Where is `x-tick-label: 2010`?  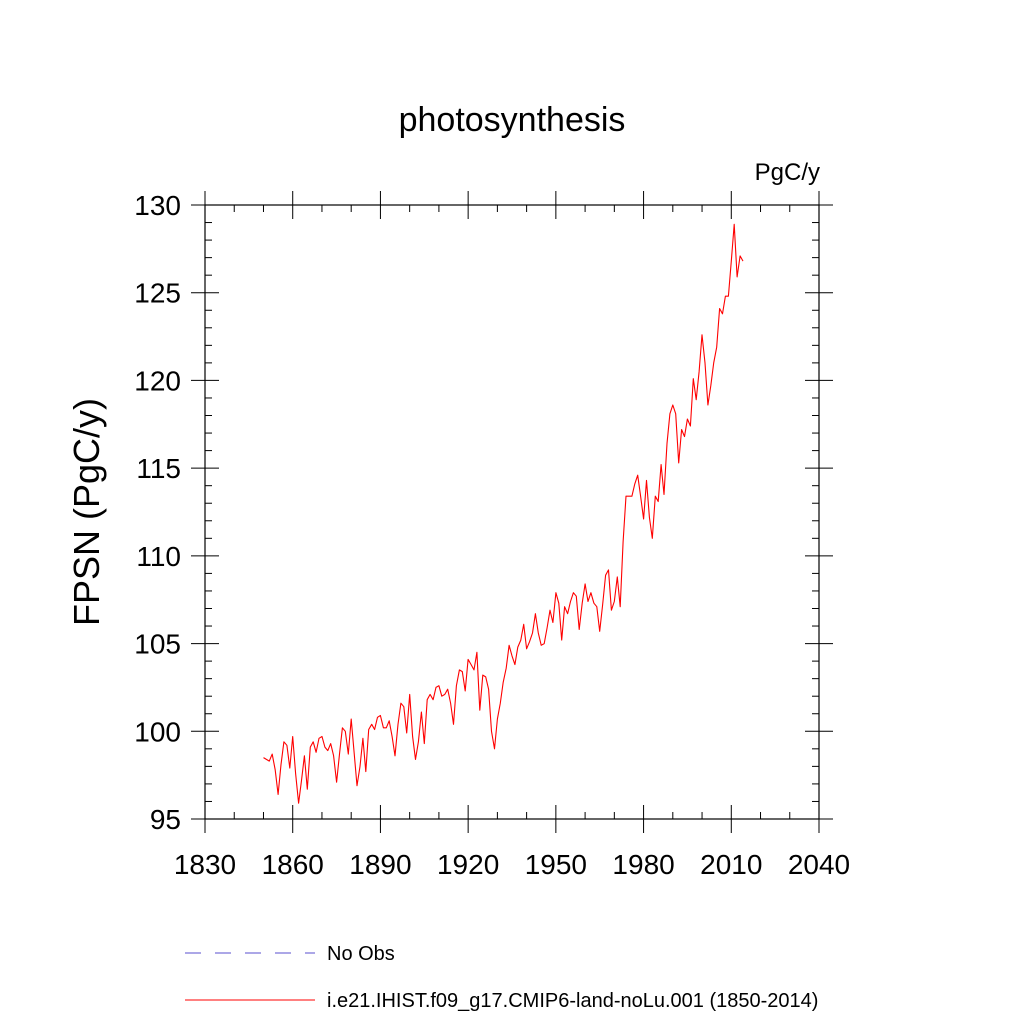
x-tick-label: 2010 is located at coordinates (731, 864).